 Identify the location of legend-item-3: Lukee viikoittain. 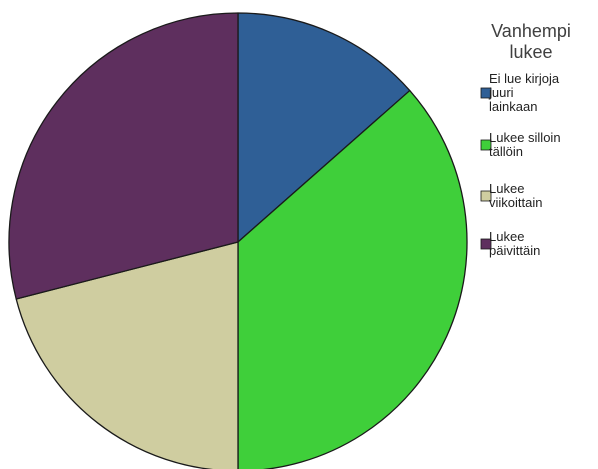
(511, 195).